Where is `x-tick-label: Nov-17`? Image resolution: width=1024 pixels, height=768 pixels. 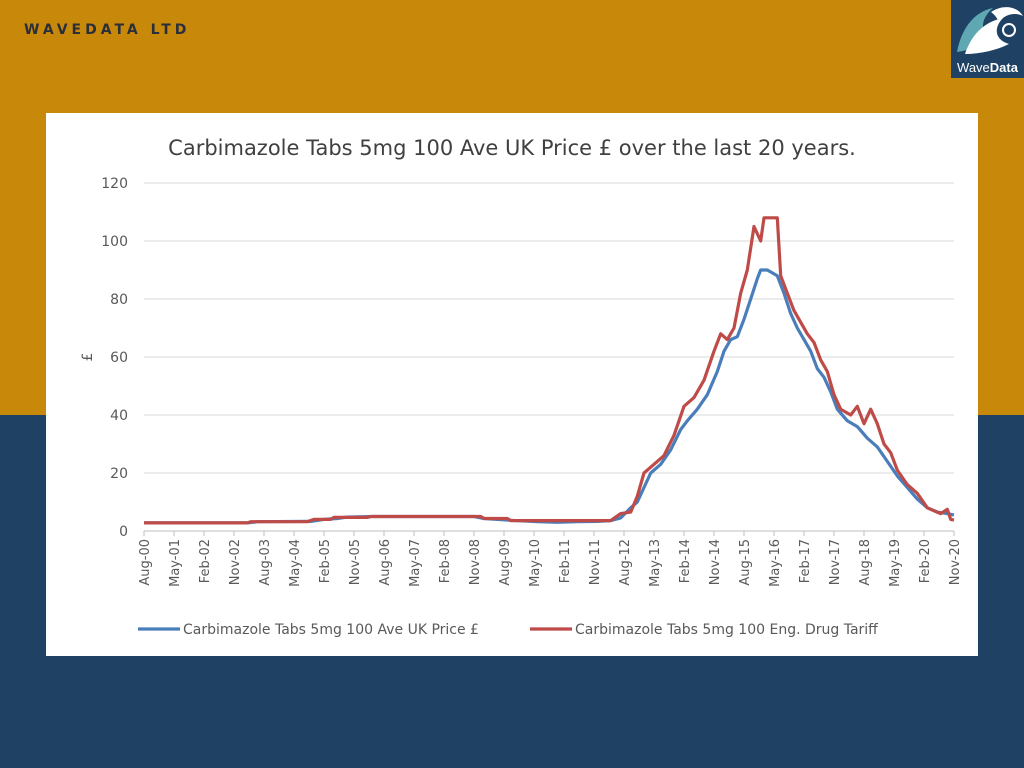
x-tick-label: Nov-17 is located at coordinates (835, 562).